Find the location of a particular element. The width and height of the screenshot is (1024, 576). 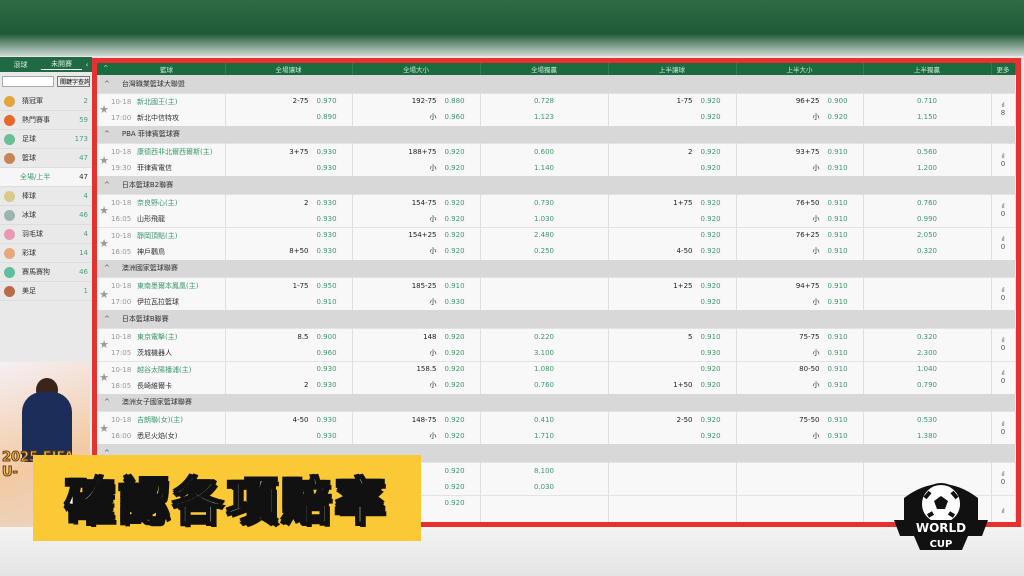

keyword-search-button: 關鍵字查詢 is located at coordinates (73, 81).